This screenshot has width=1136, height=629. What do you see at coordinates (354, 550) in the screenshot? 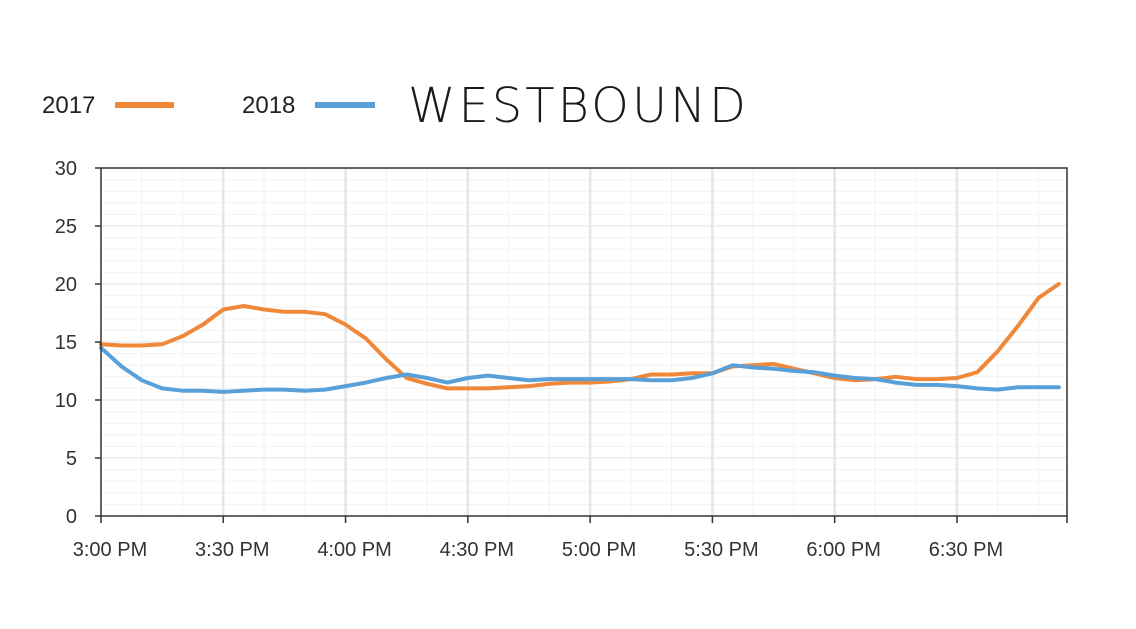
I see `x-tick-label: 4:00 PM` at bounding box center [354, 550].